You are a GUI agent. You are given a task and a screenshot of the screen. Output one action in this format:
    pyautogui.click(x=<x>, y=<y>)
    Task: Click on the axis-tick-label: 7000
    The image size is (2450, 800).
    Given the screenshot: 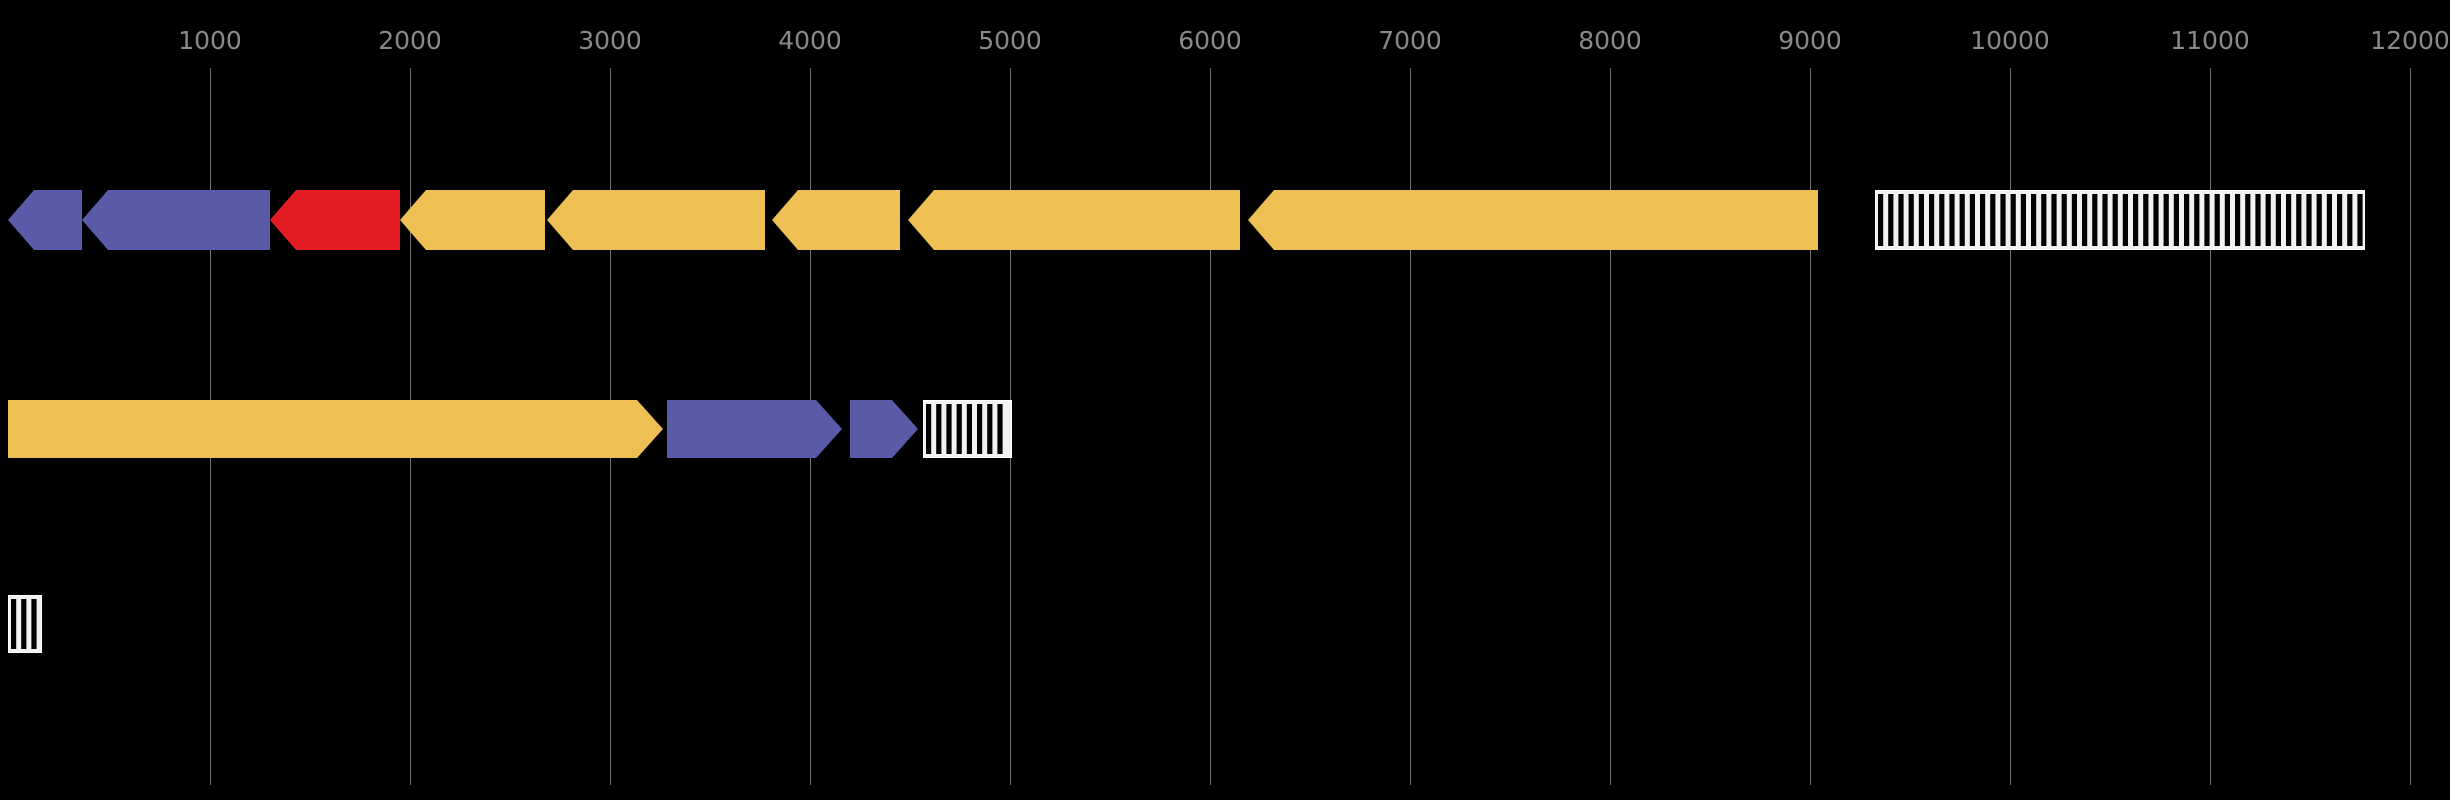 What is the action you would take?
    pyautogui.click(x=1410, y=40)
    